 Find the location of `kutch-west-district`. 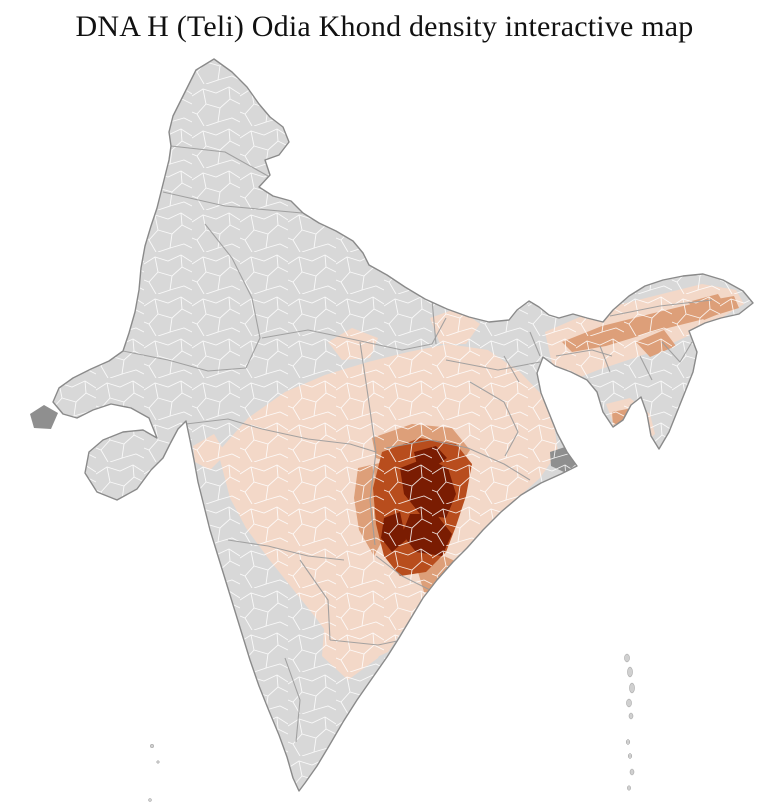

kutch-west-district is located at coordinates (44, 417).